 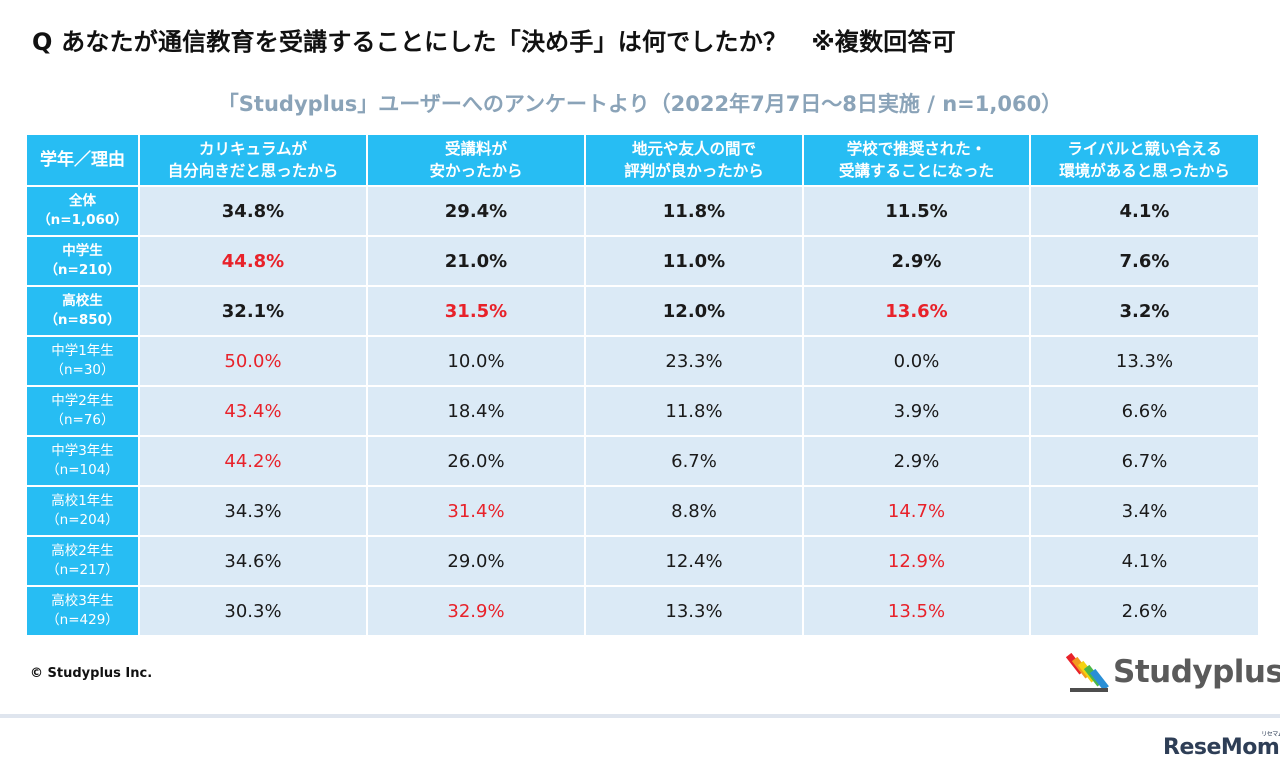 I want to click on copyright-notice: © Studyplus Inc., so click(x=91, y=673).